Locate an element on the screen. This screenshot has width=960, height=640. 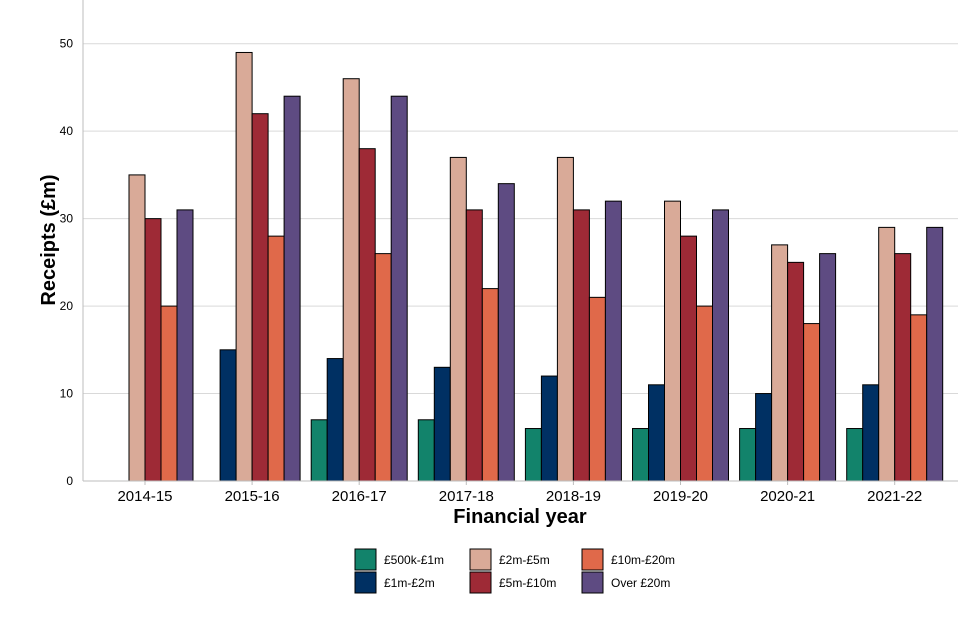
x-tick-label: 2016-17 is located at coordinates (359, 496).